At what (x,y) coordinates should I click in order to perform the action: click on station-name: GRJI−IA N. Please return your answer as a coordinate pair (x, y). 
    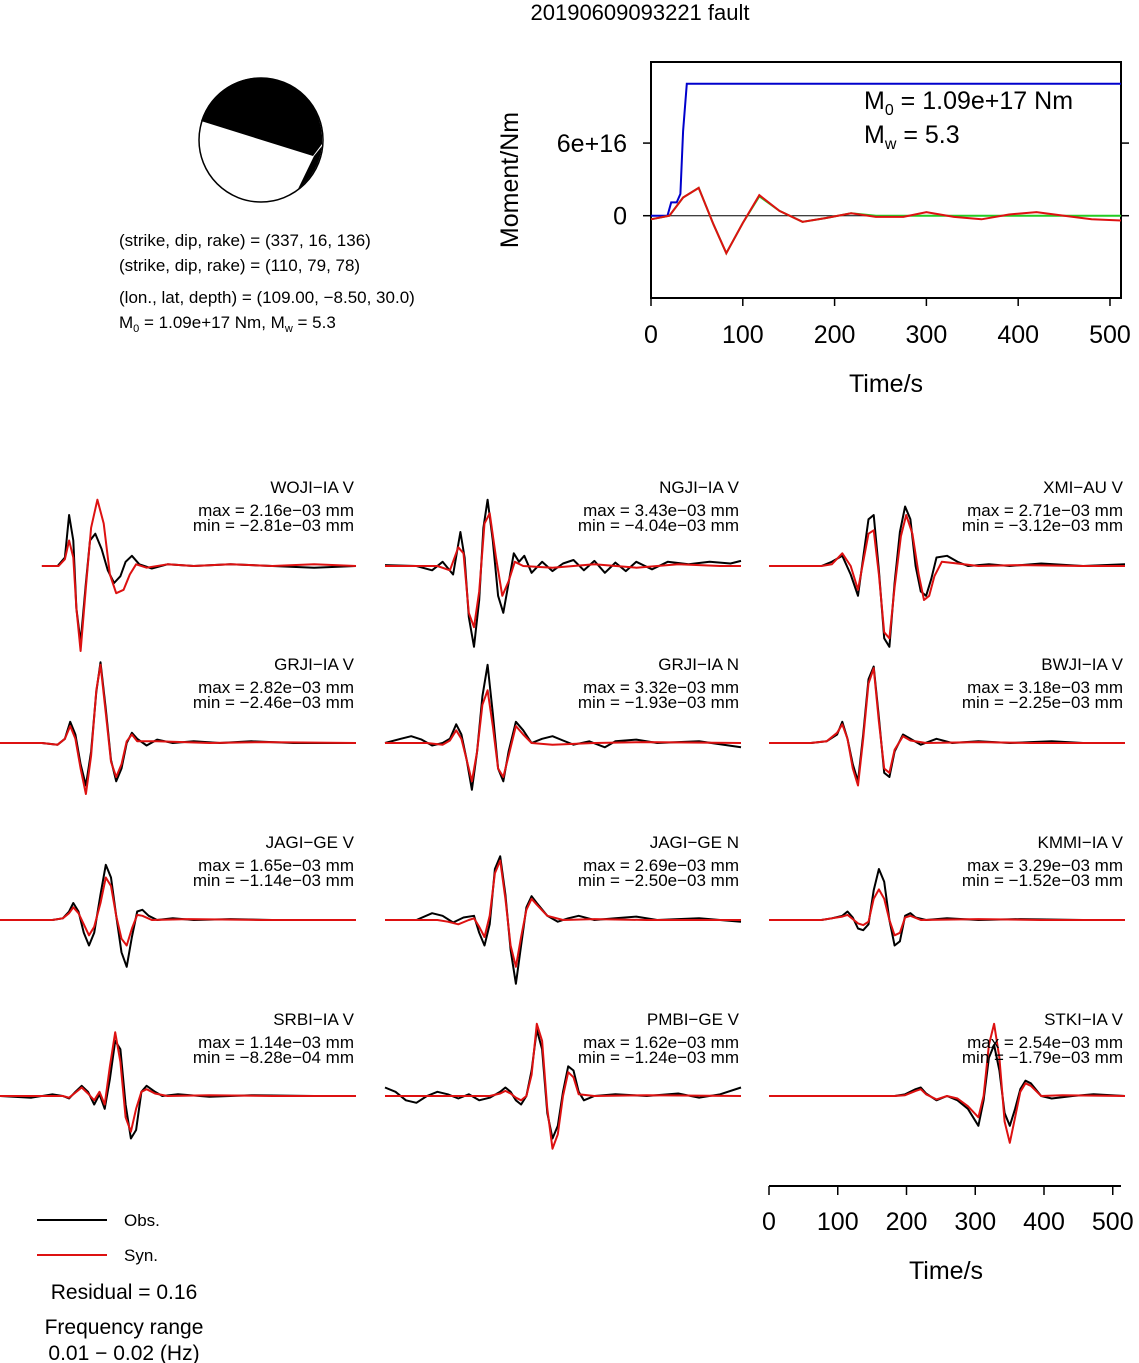
    Looking at the image, I should click on (698, 664).